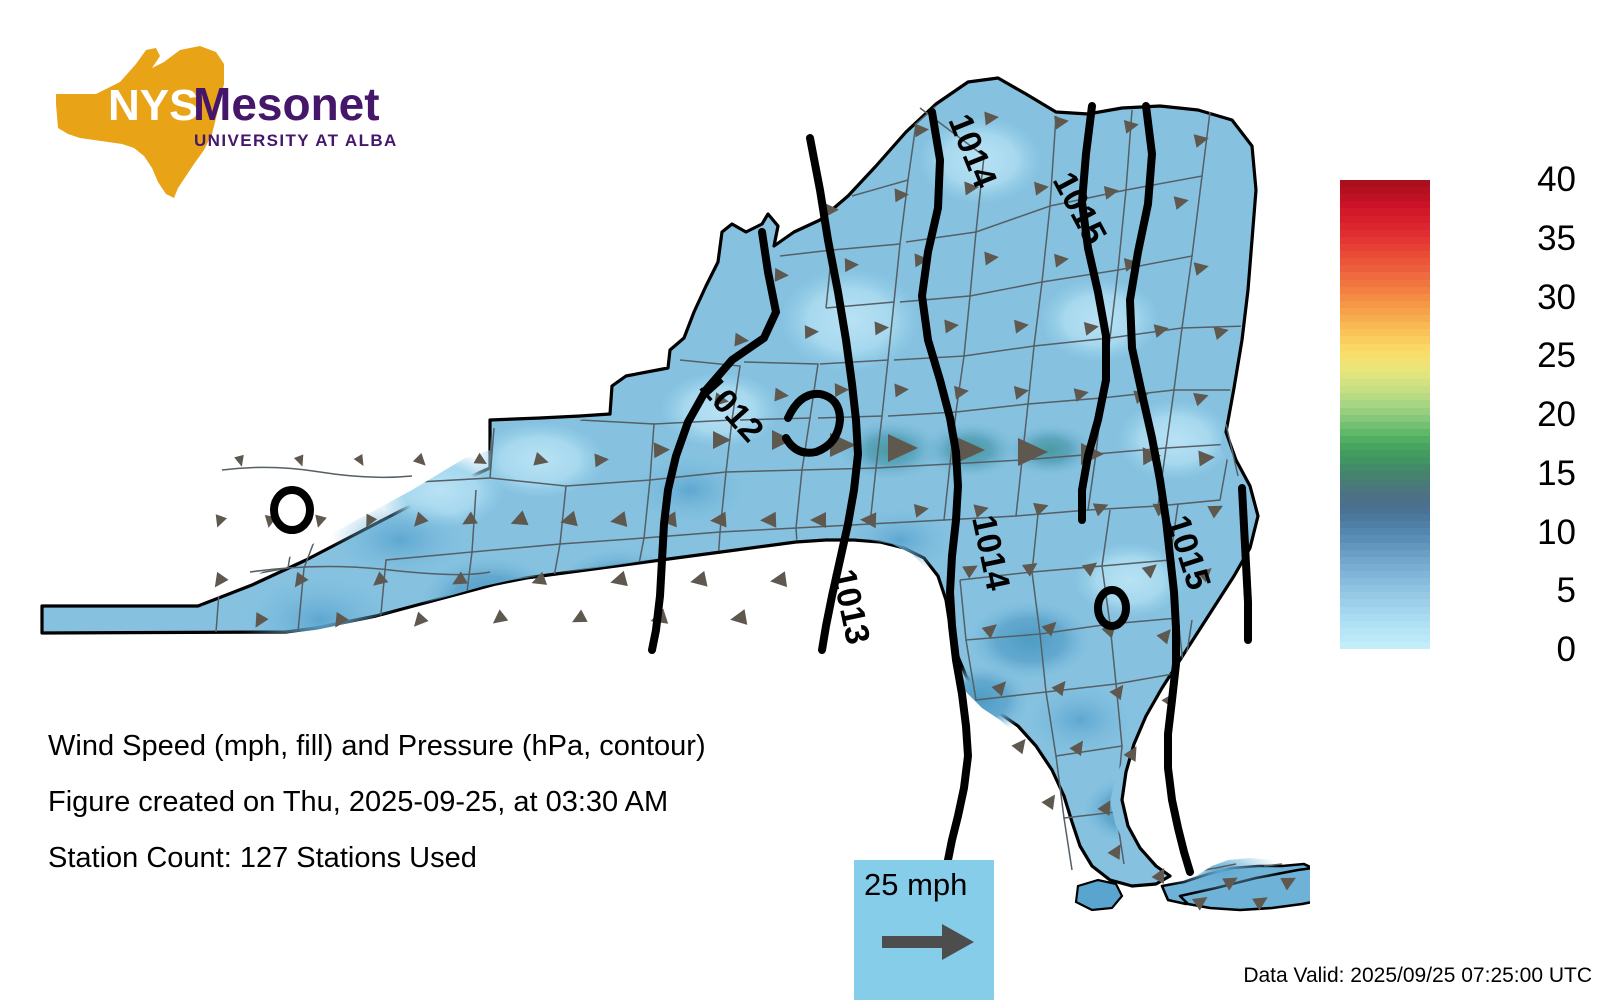 Image resolution: width=1600 pixels, height=1000 pixels. I want to click on staten-island-polygon, so click(1099, 895).